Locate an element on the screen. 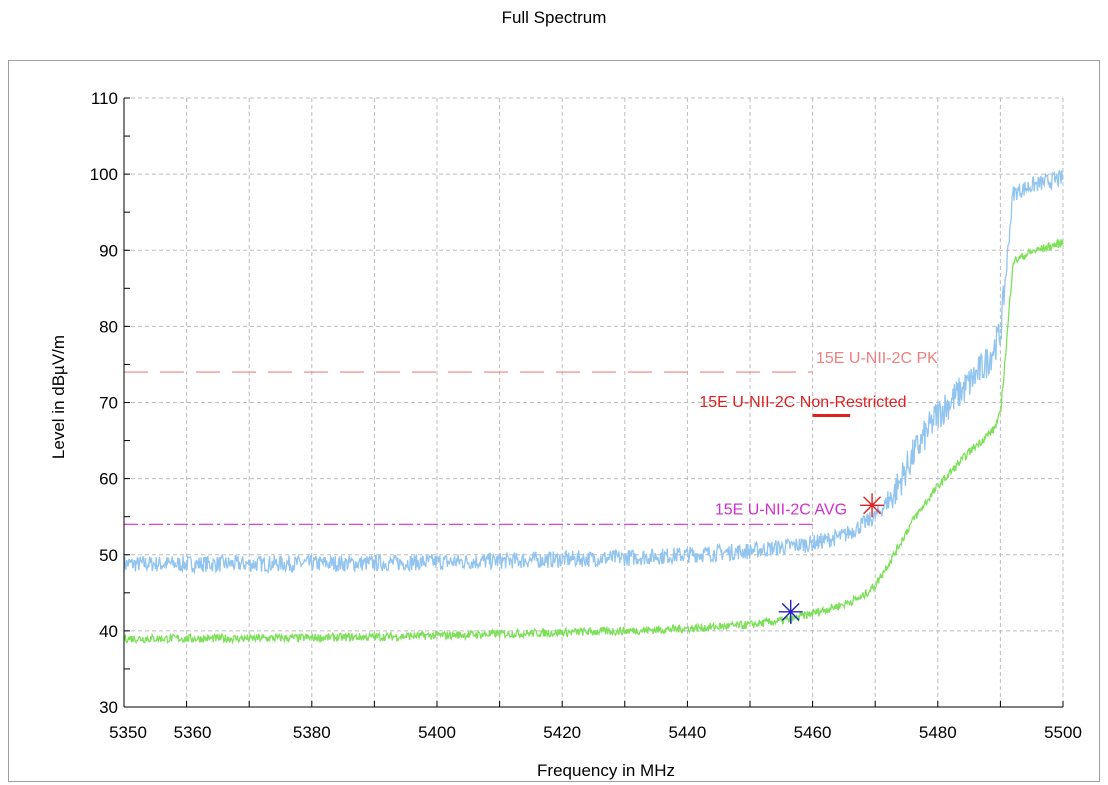 This screenshot has height=785, width=1108. y-tick-label: 70 is located at coordinates (108, 403).